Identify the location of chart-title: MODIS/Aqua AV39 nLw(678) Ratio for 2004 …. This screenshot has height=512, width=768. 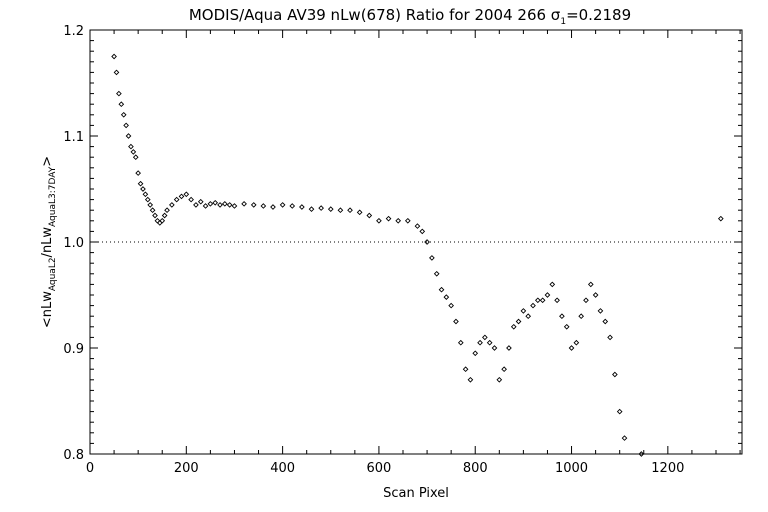
(410, 16).